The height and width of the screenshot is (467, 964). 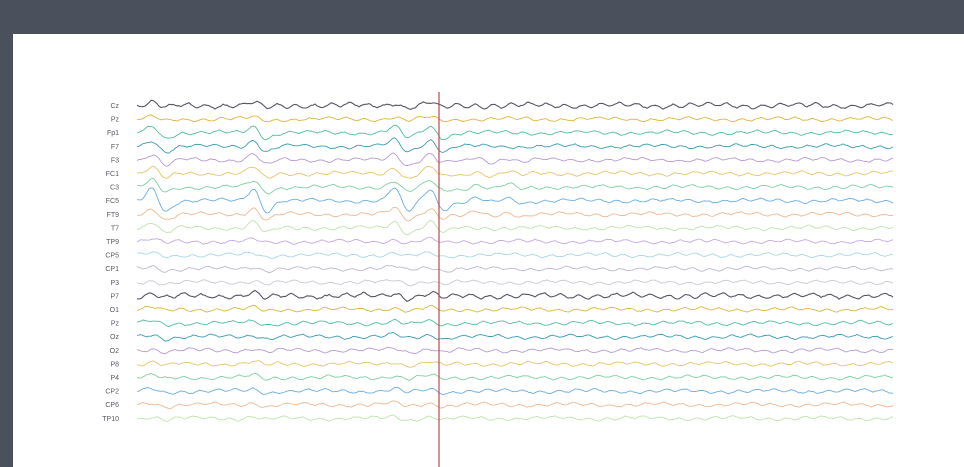 I want to click on channel-label: TP9, so click(x=112, y=242).